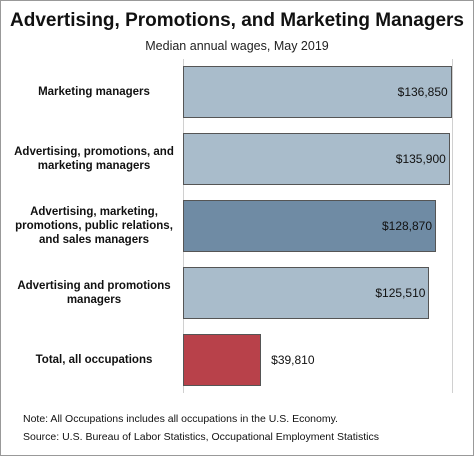  I want to click on chart-subtitle: Median annual wages, May 2019, so click(237, 46).